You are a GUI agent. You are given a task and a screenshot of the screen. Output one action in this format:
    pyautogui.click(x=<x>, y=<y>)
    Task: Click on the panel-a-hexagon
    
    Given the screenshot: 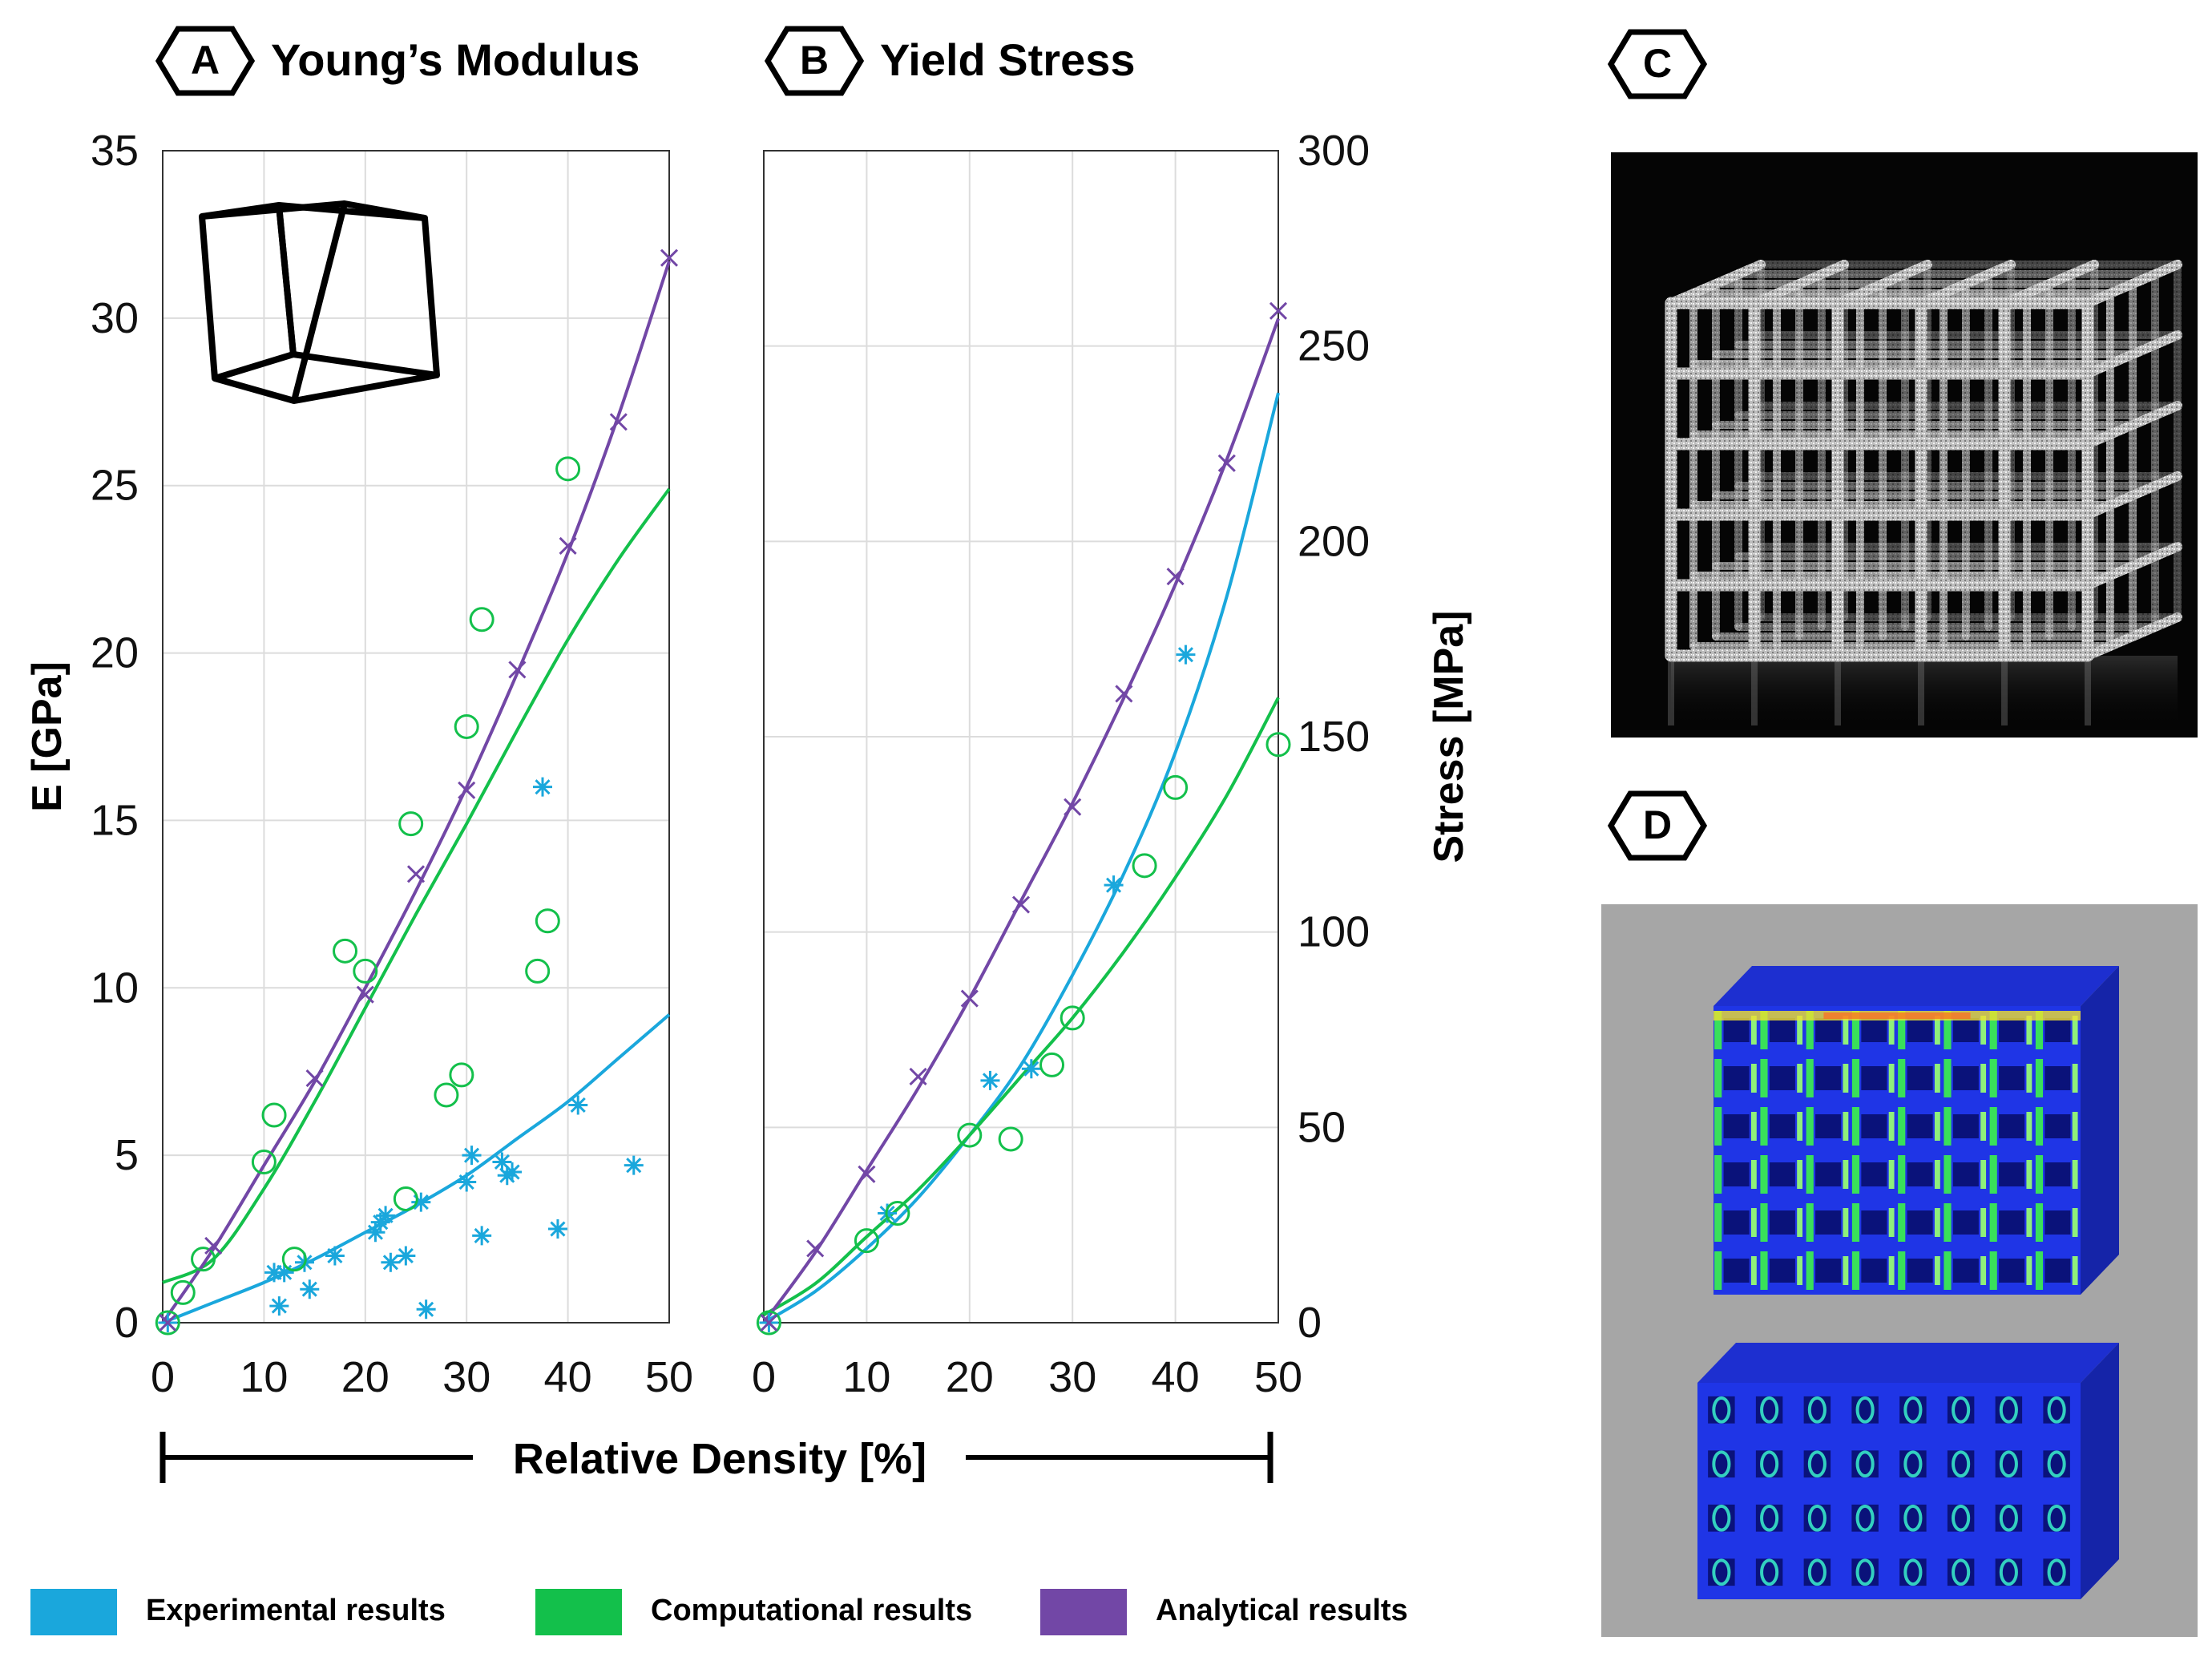 What is the action you would take?
    pyautogui.click(x=205, y=61)
    